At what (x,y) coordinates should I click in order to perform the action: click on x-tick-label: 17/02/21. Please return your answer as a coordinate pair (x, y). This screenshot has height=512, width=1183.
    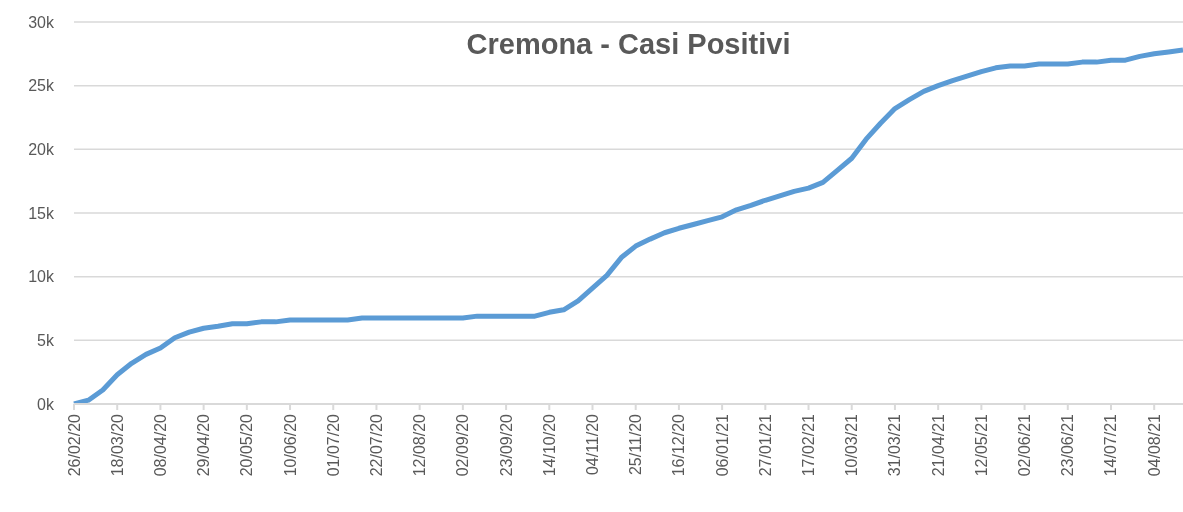
    Looking at the image, I should click on (809, 445).